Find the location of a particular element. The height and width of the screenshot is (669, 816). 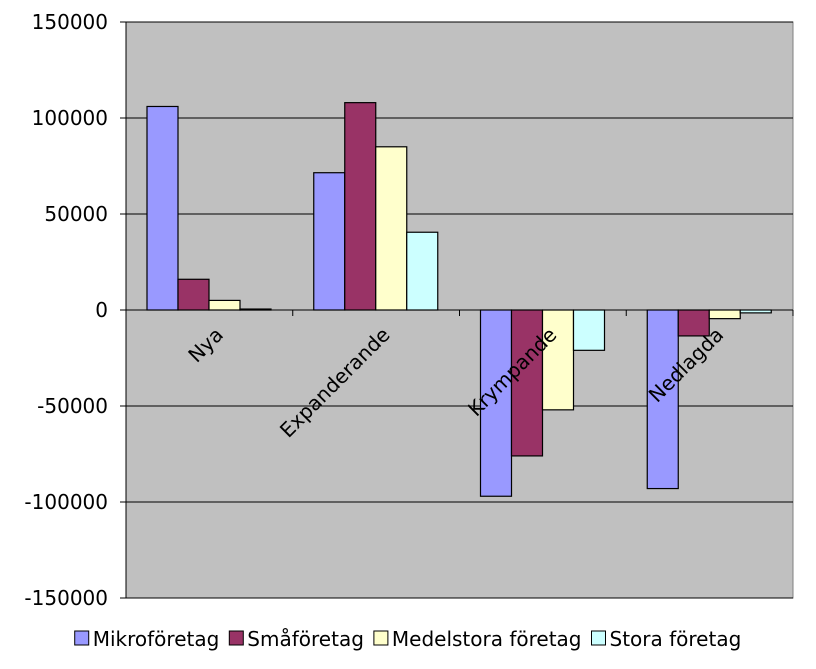

legend-label: Småföretag is located at coordinates (305, 639).